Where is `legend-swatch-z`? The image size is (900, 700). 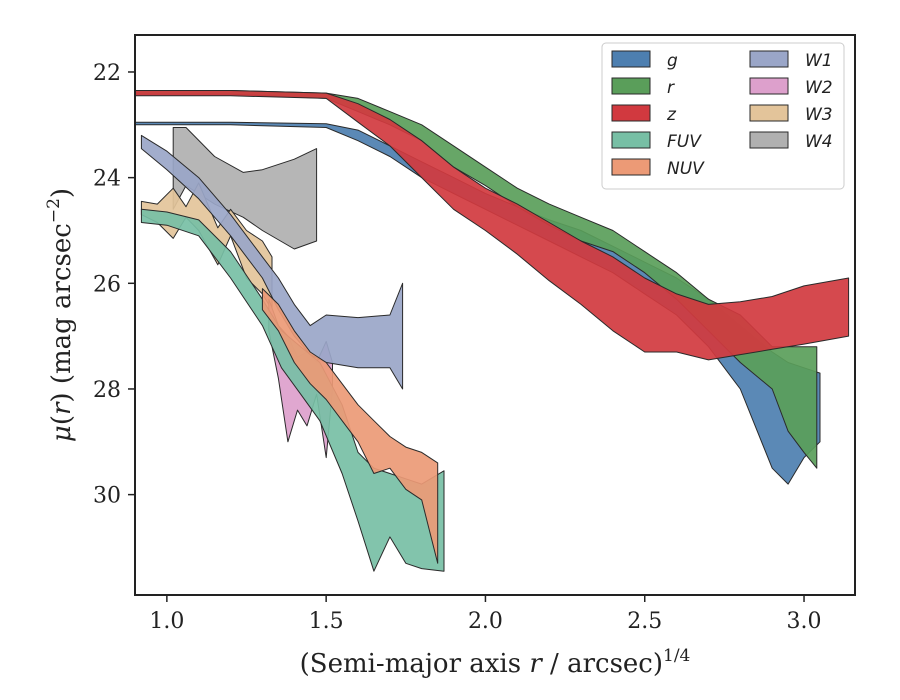
legend-swatch-z is located at coordinates (631, 113).